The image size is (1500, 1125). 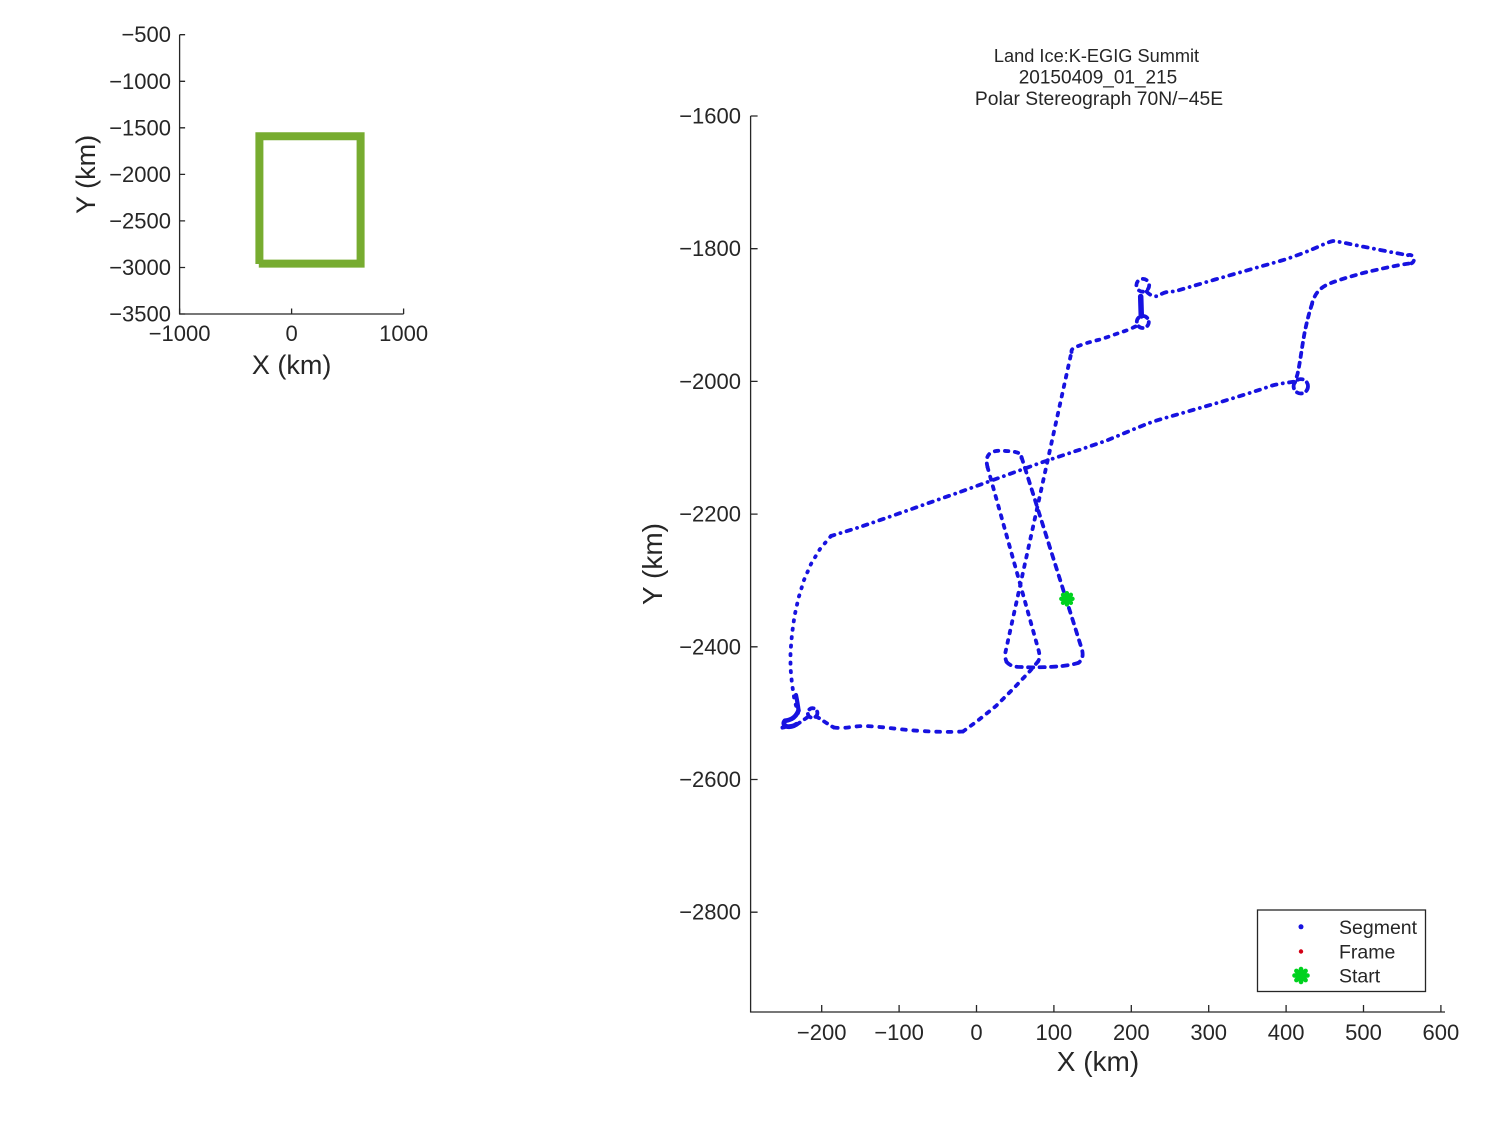 I want to click on svg-text: −2200, so click(x=710, y=514).